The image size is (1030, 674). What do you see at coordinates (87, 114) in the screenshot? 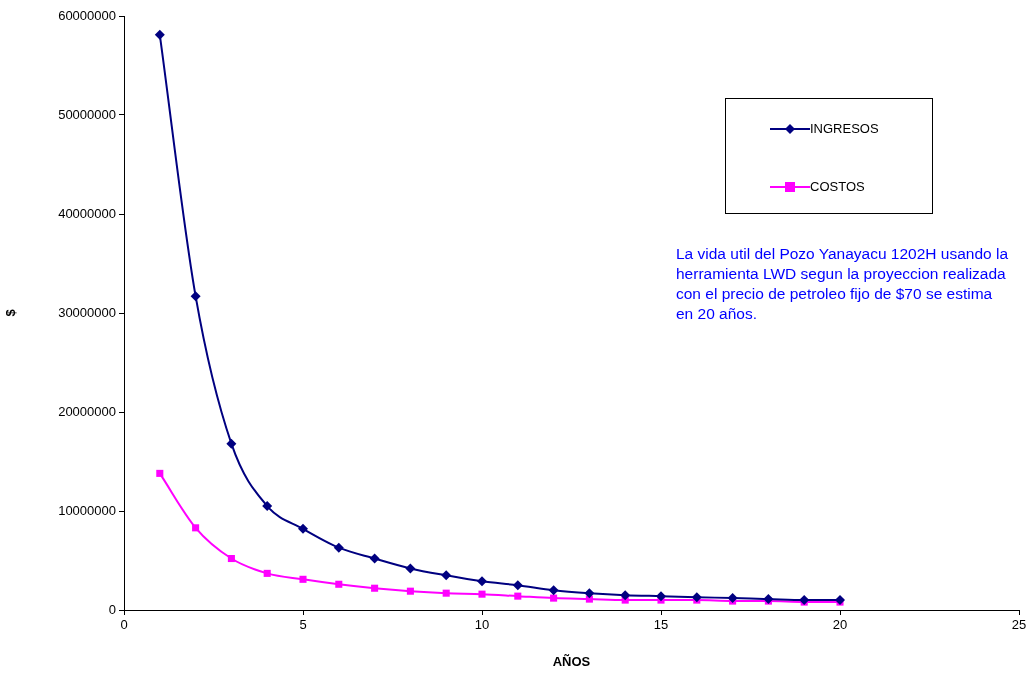
I see `y-tick-label: 50000000` at bounding box center [87, 114].